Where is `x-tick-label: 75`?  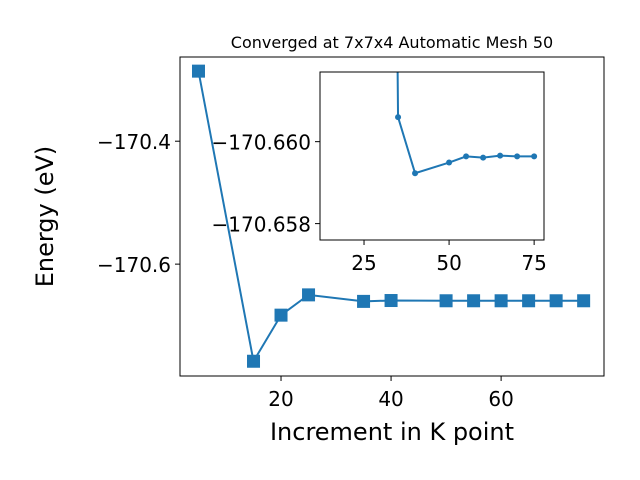
x-tick-label: 75 is located at coordinates (533, 263).